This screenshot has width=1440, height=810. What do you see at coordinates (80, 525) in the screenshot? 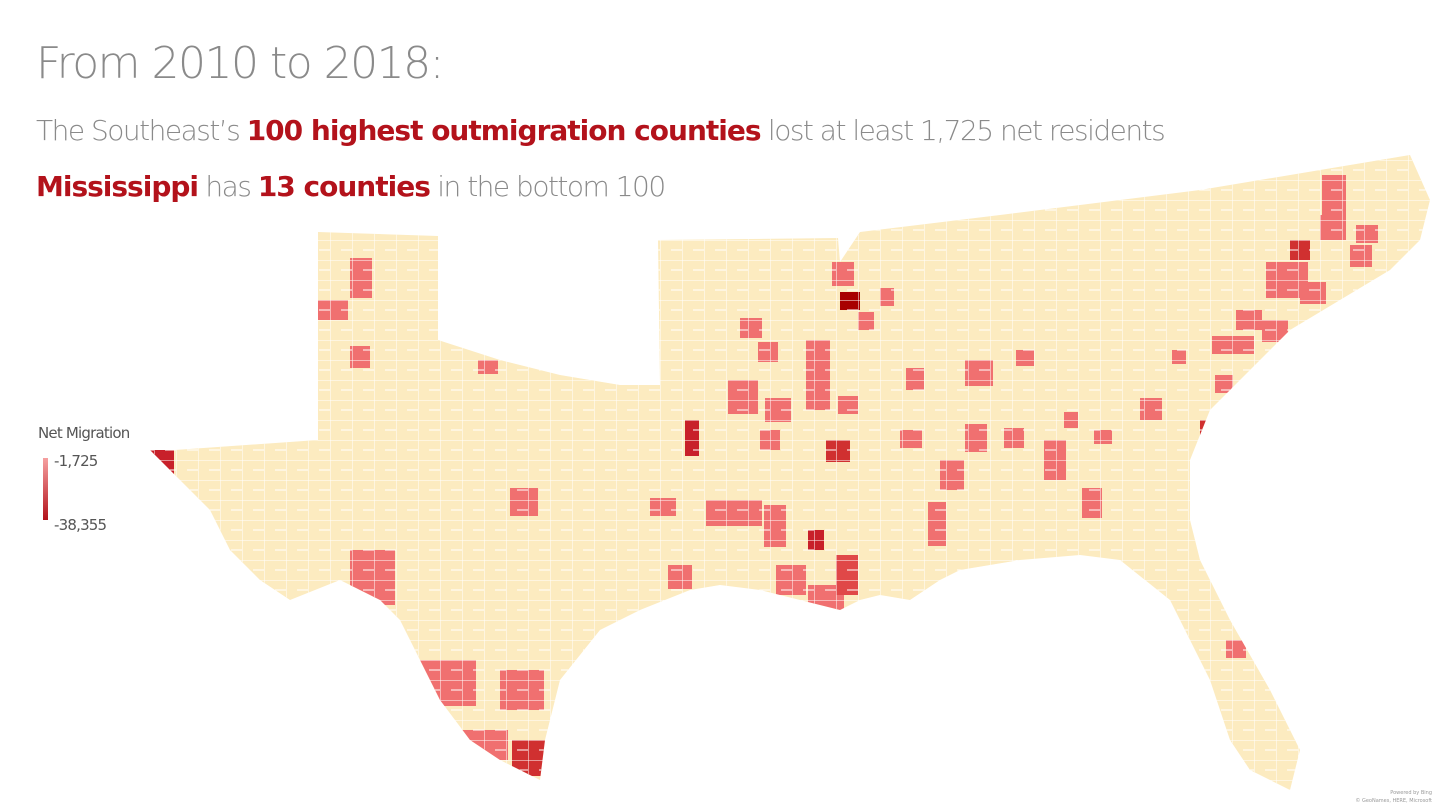
I see `legend-label: -38,355` at bounding box center [80, 525].